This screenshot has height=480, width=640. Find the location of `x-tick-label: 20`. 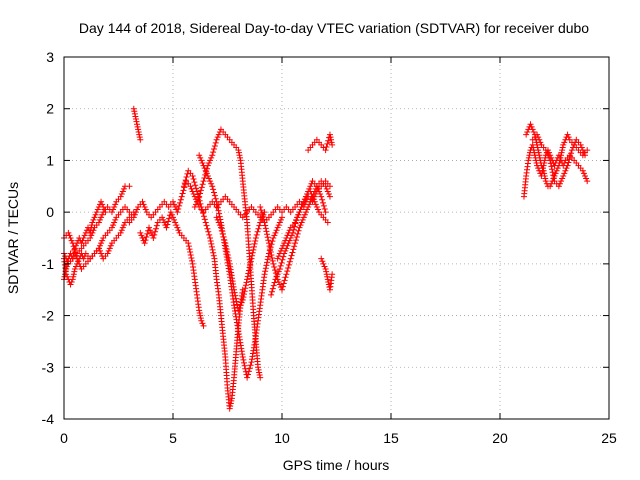

x-tick-label: 20 is located at coordinates (500, 438).